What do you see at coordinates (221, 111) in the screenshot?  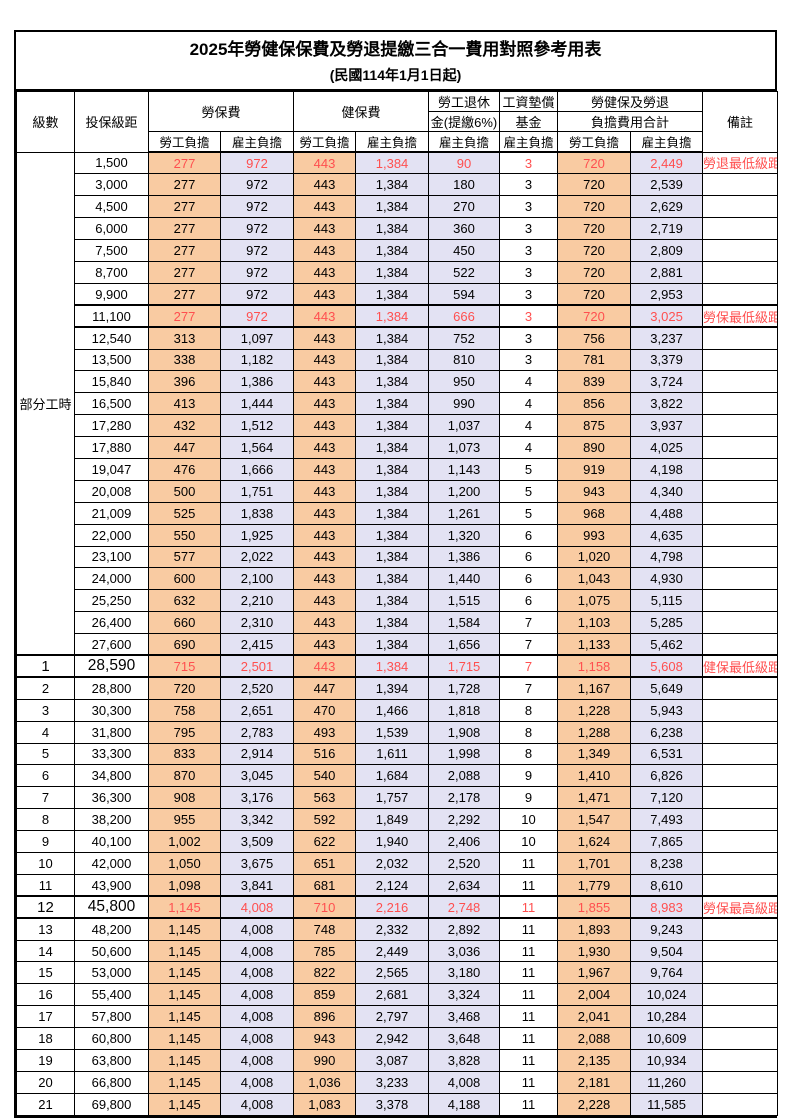 I see `col-header-labor-insurance: 勞保費` at bounding box center [221, 111].